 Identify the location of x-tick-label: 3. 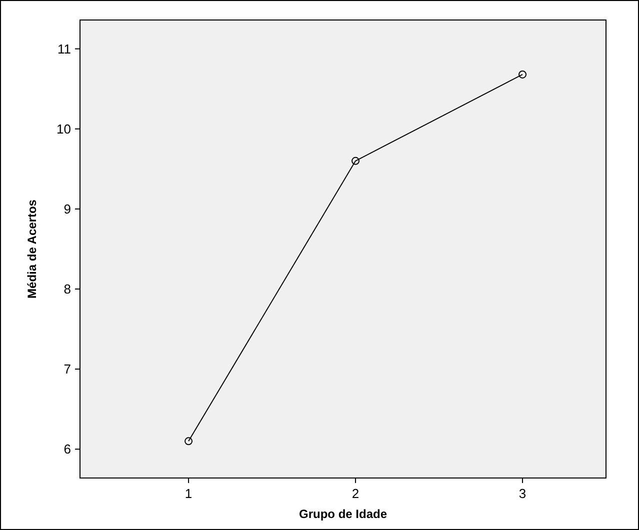
(522, 493).